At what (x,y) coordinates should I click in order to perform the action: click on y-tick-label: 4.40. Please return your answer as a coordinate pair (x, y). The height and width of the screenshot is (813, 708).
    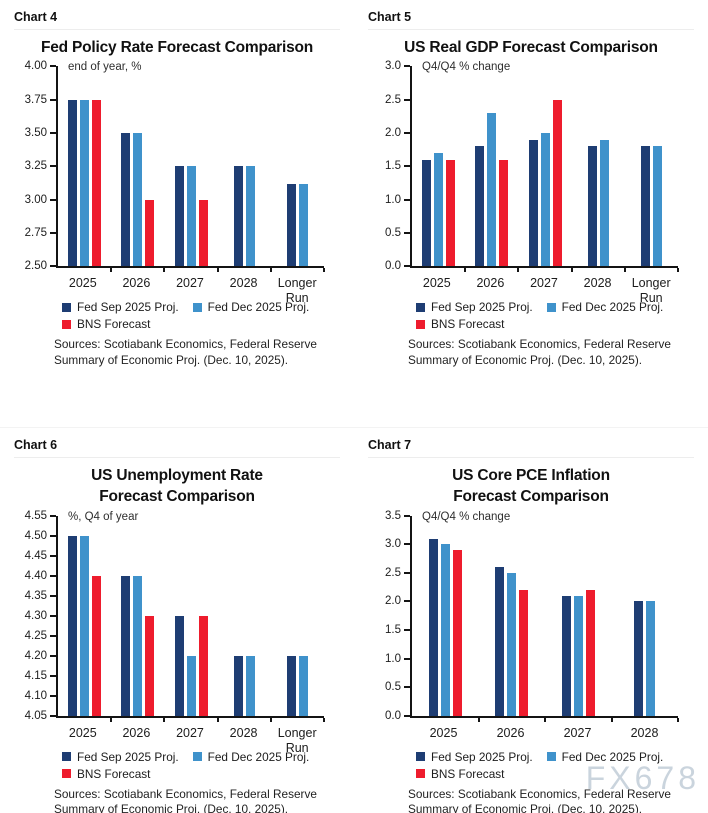
    Looking at the image, I should click on (35, 575).